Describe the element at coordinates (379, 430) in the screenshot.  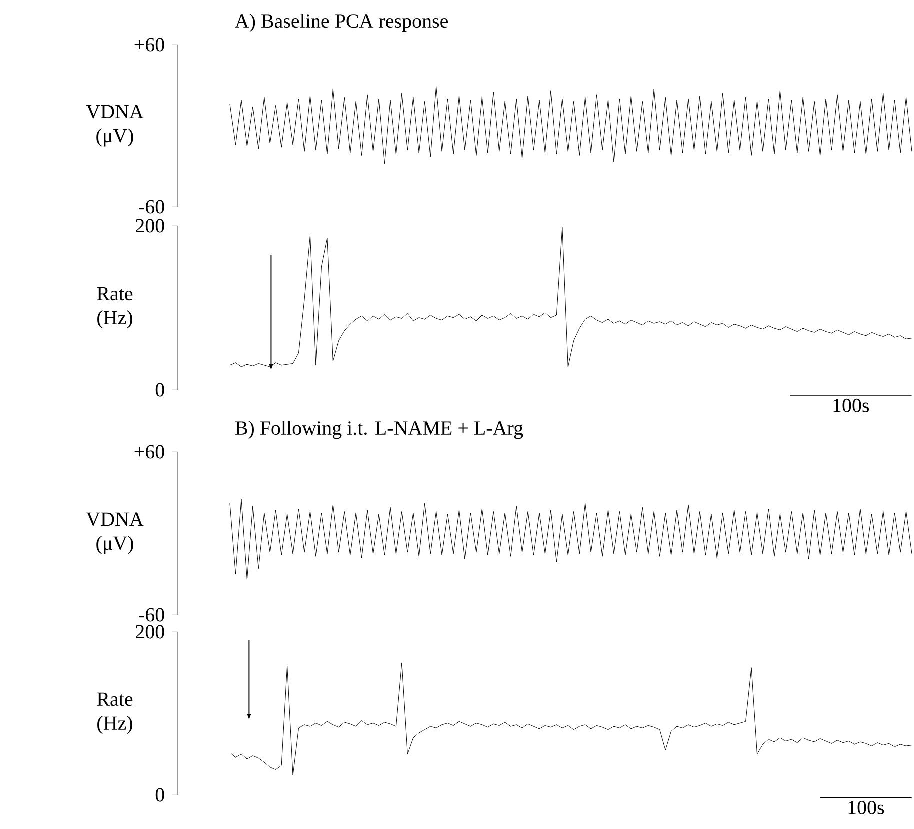
I see `chart-title: B) Following i.t. L-NAME + L-Arg` at that location.